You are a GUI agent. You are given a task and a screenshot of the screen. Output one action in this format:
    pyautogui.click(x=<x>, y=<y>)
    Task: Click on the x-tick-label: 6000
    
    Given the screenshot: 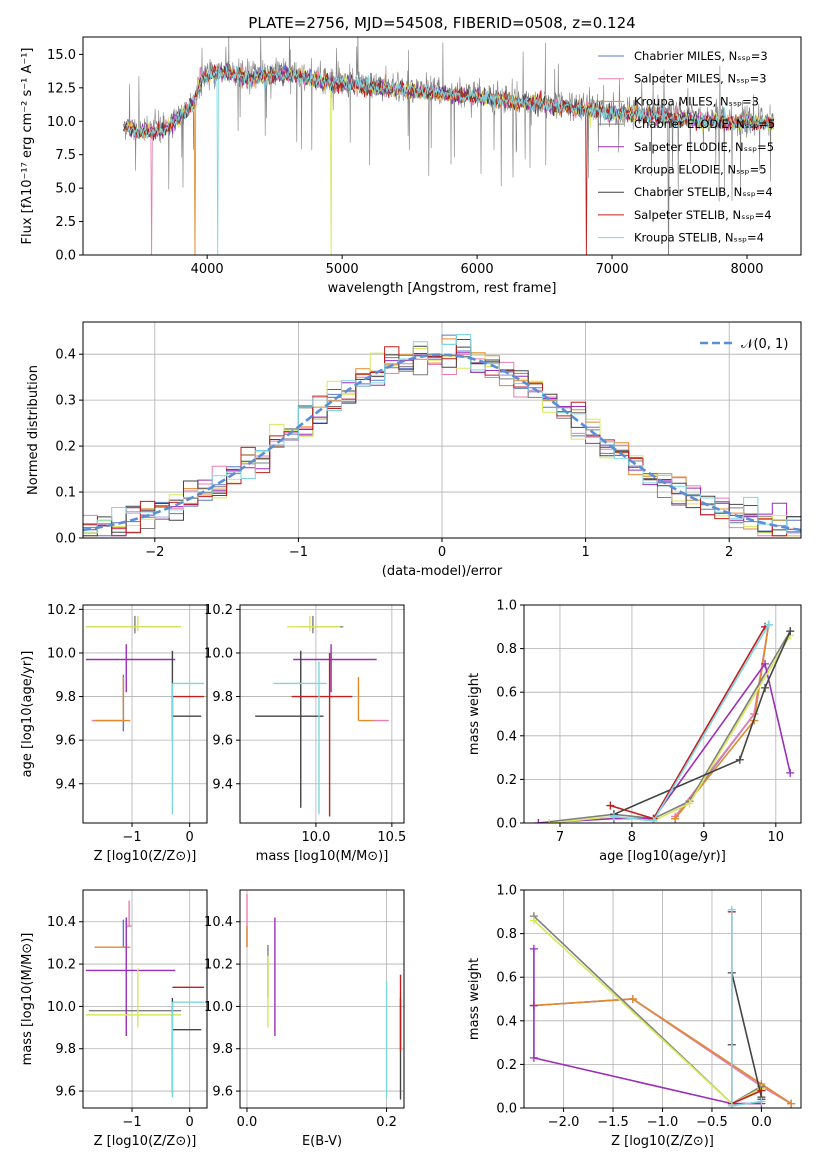 What is the action you would take?
    pyautogui.click(x=477, y=269)
    